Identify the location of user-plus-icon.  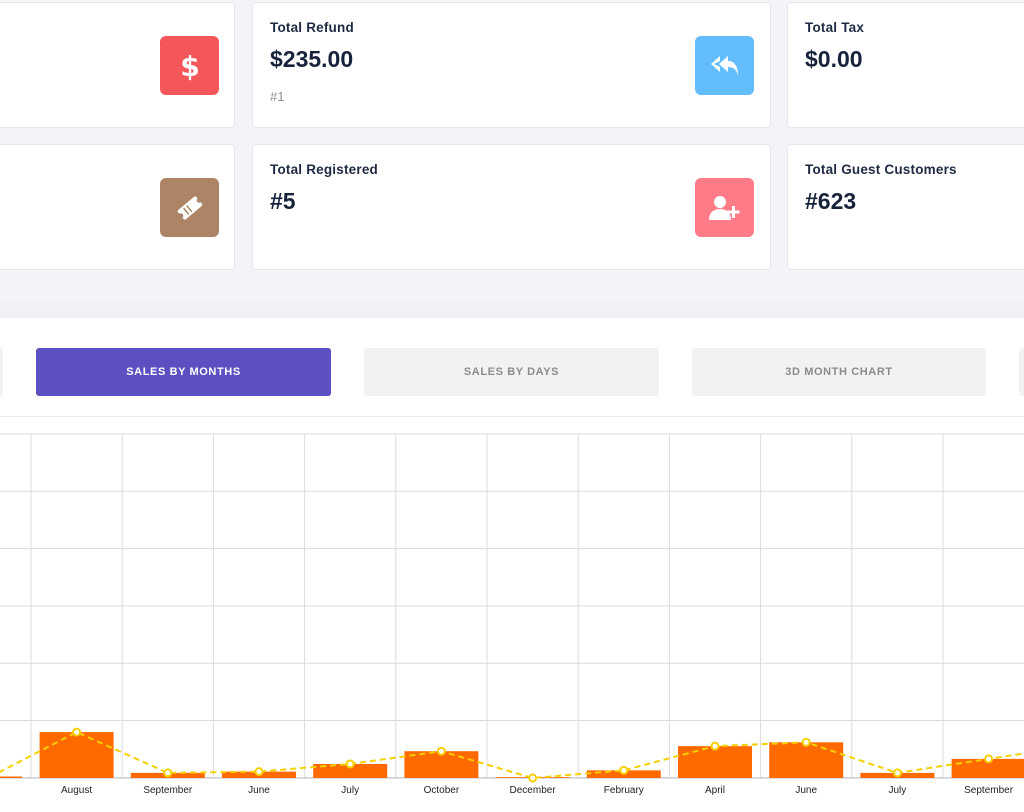
(724, 207).